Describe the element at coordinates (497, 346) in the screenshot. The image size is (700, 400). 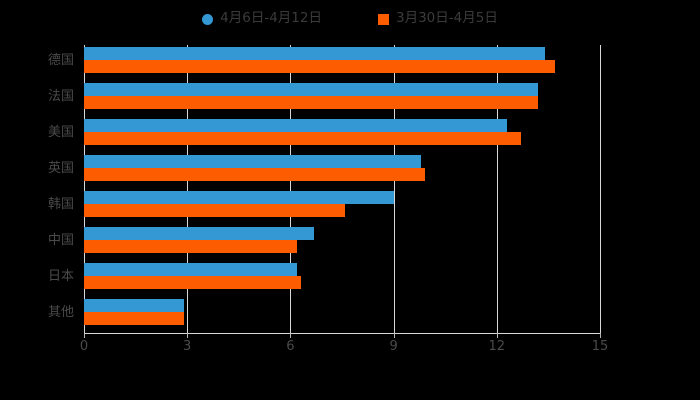
I see `x-tick-label: 12` at that location.